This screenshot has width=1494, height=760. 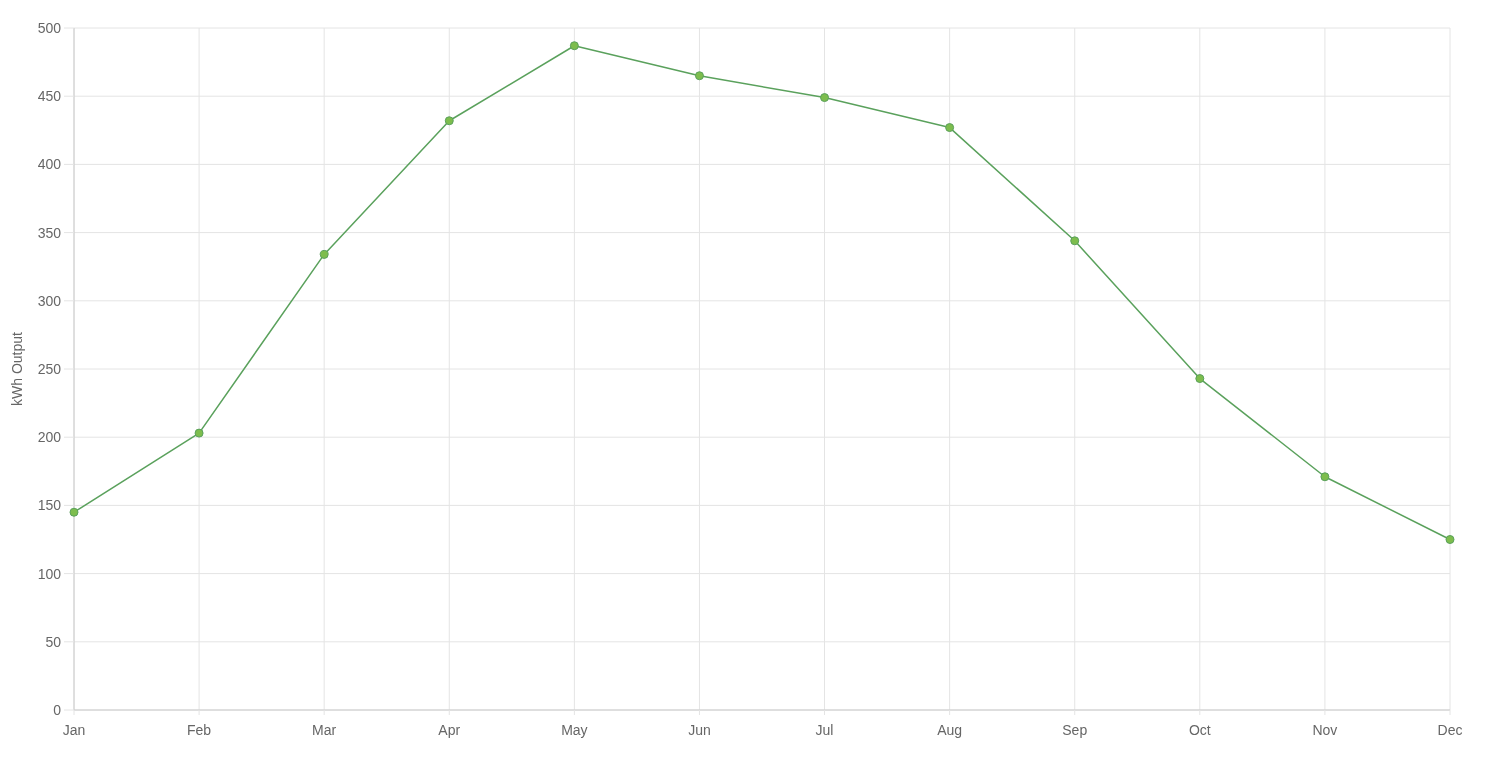 I want to click on x-tick-label: May, so click(x=574, y=729).